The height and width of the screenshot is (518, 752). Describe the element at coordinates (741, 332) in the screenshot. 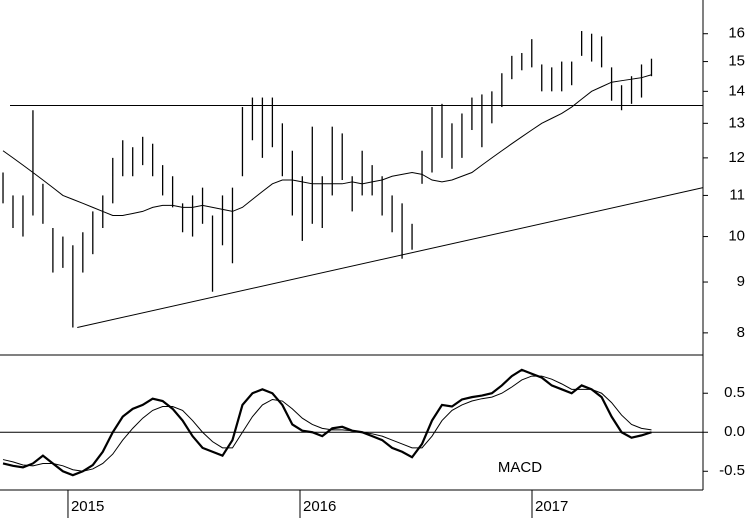

I see `y-tick-label: 8` at that location.